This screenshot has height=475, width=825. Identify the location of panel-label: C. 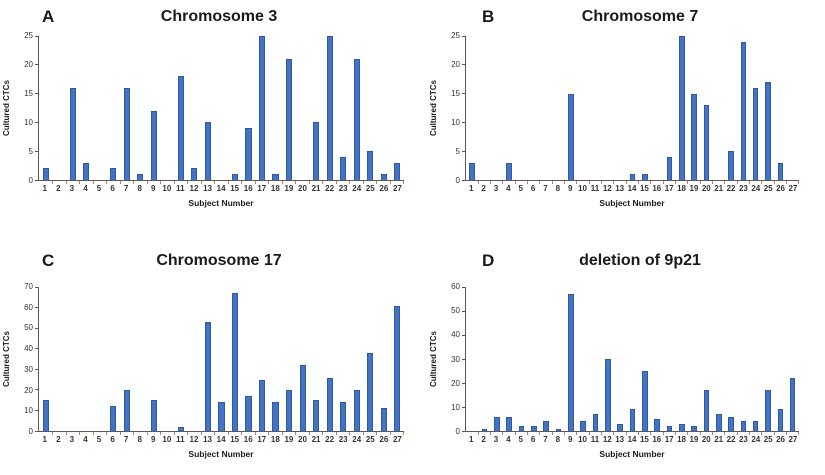
(48, 260).